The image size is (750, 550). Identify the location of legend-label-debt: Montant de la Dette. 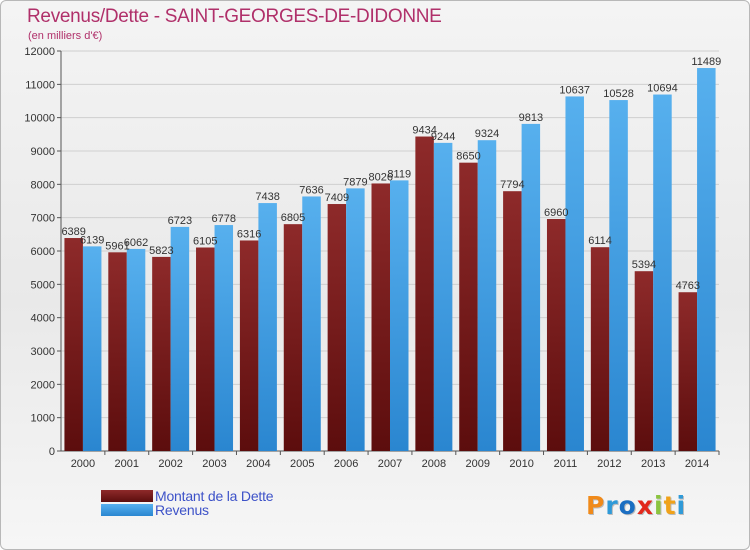
(214, 496).